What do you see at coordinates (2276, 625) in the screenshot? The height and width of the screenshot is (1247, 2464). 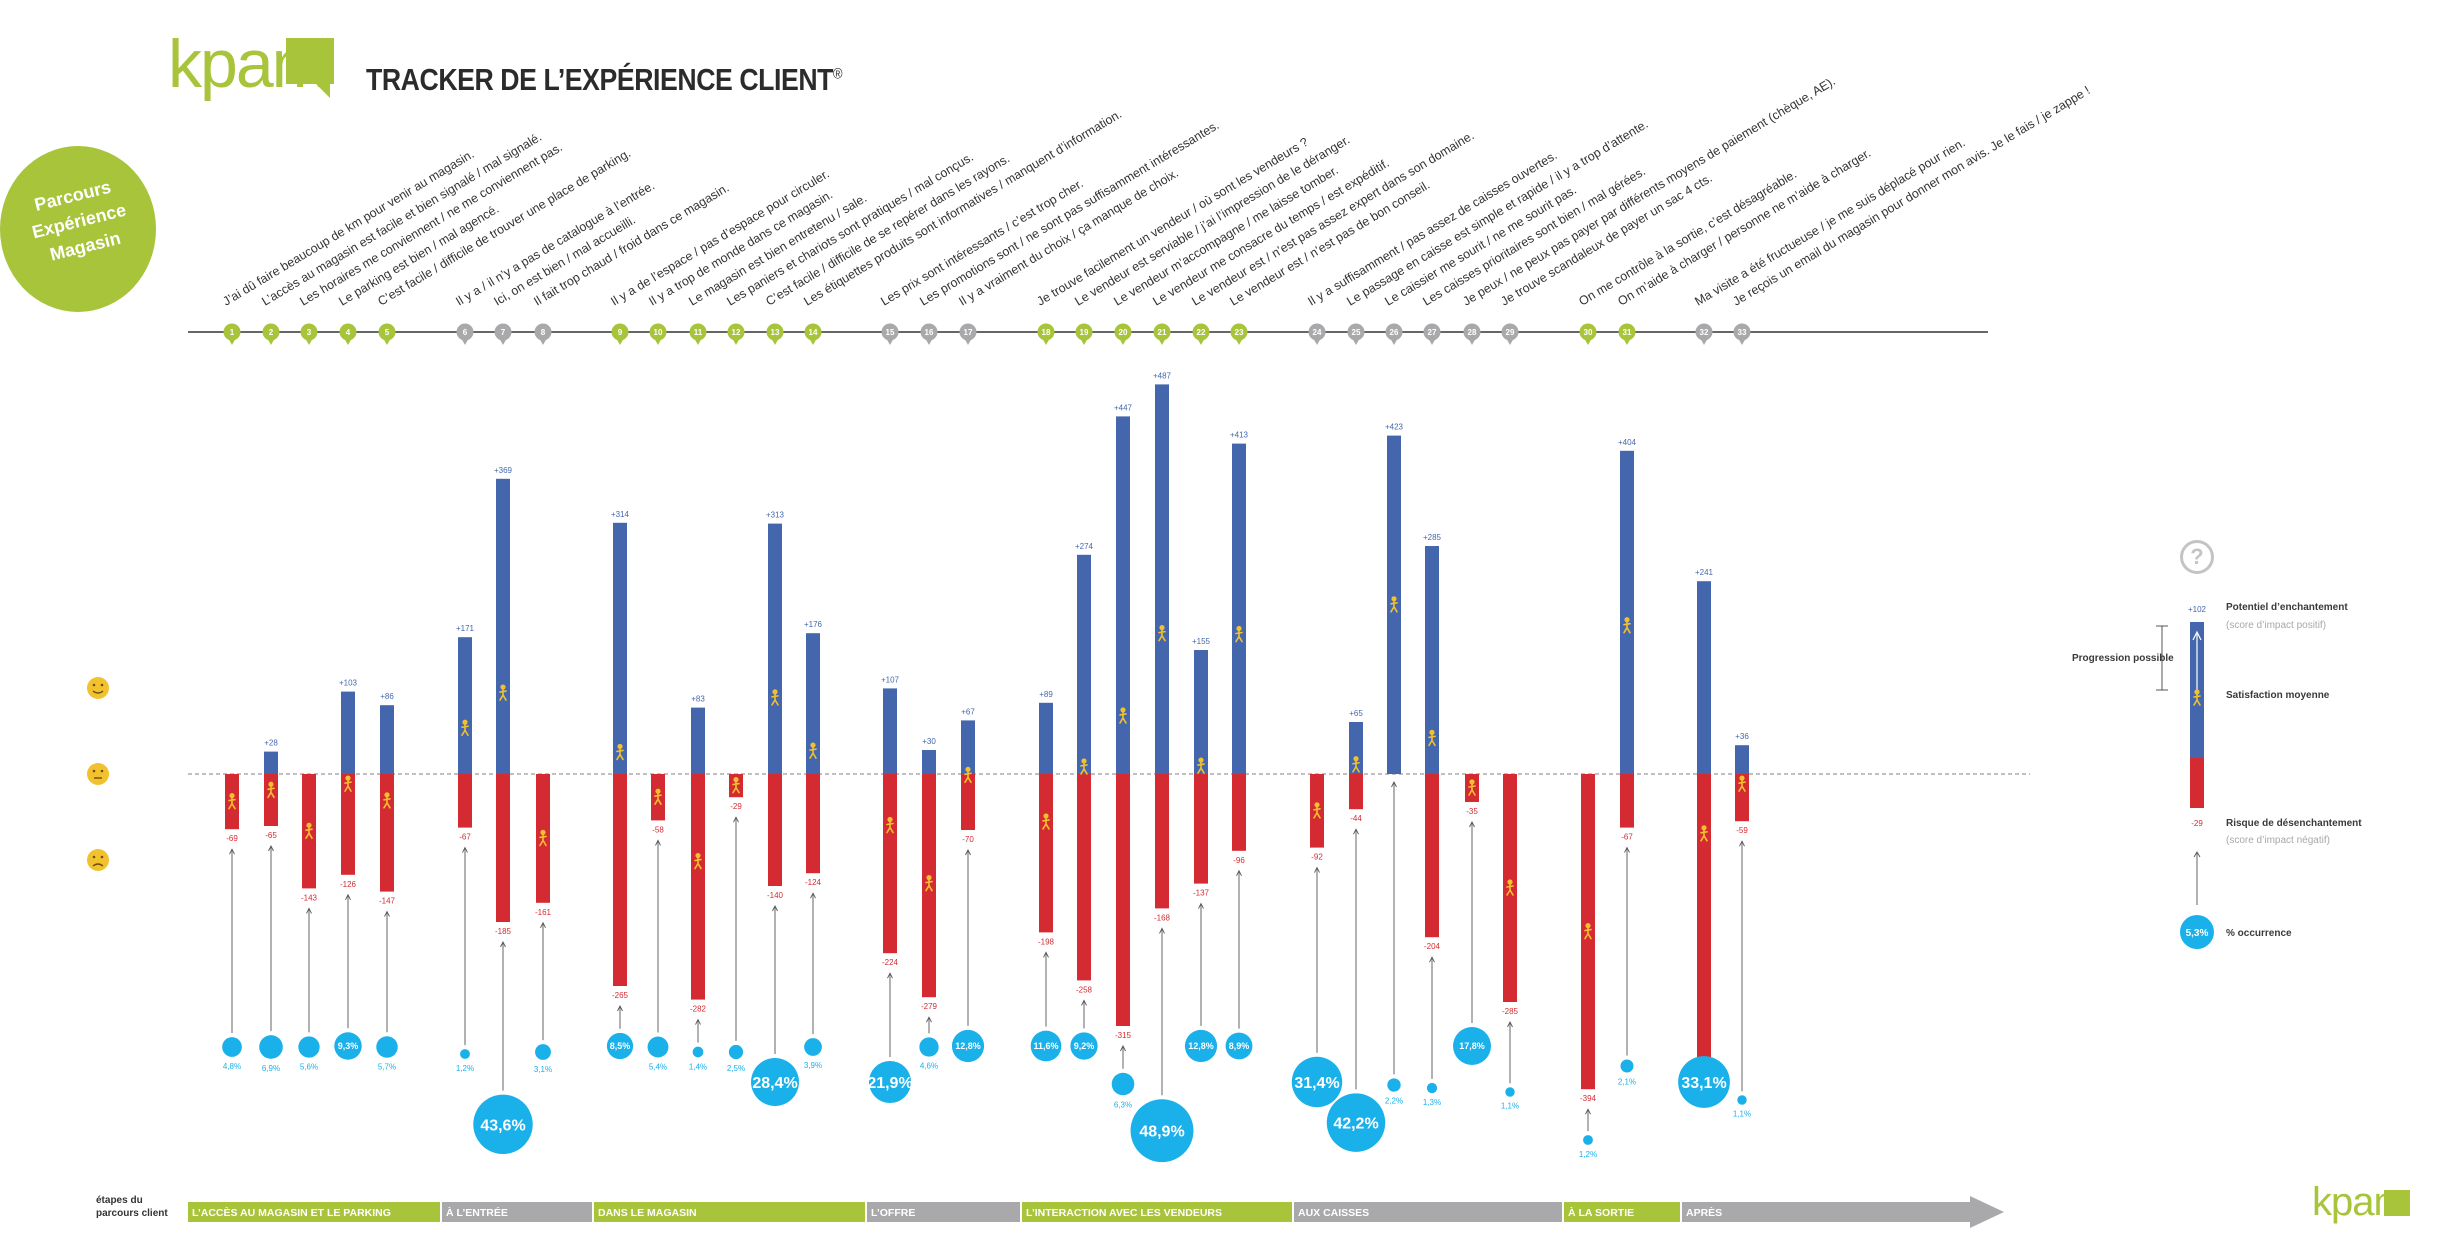 I see `legend-potentiel-sub: (score d’impact positif)` at bounding box center [2276, 625].